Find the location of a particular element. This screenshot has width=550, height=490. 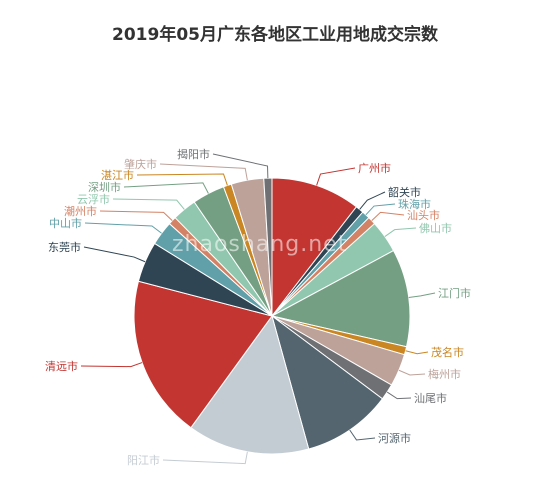

slice-label: 清远市 is located at coordinates (61, 366).